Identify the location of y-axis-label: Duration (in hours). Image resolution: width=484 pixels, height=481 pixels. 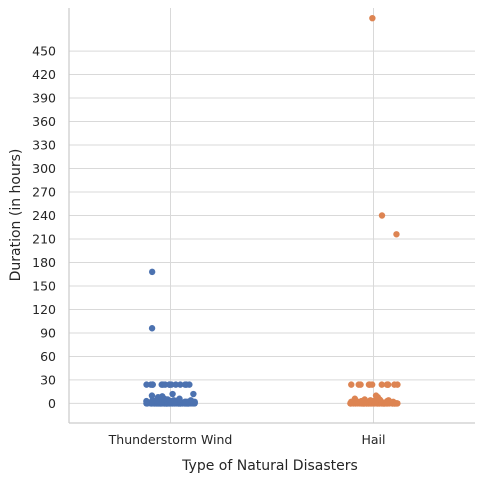
(16, 215).